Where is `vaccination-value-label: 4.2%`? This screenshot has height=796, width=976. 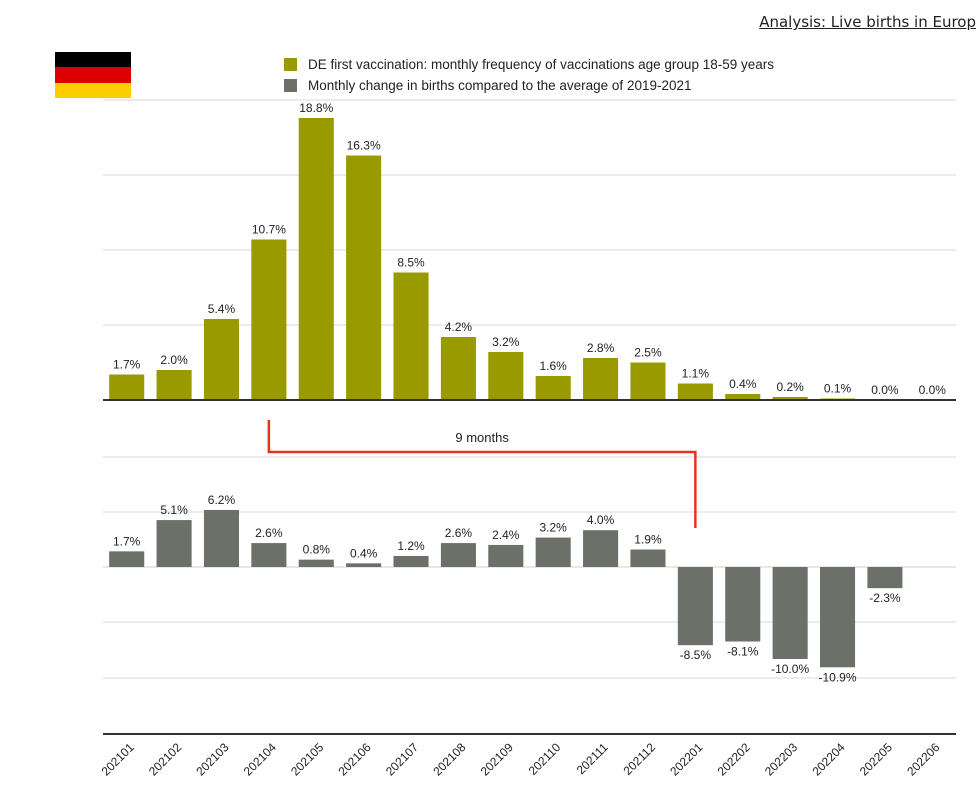 vaccination-value-label: 4.2% is located at coordinates (459, 327).